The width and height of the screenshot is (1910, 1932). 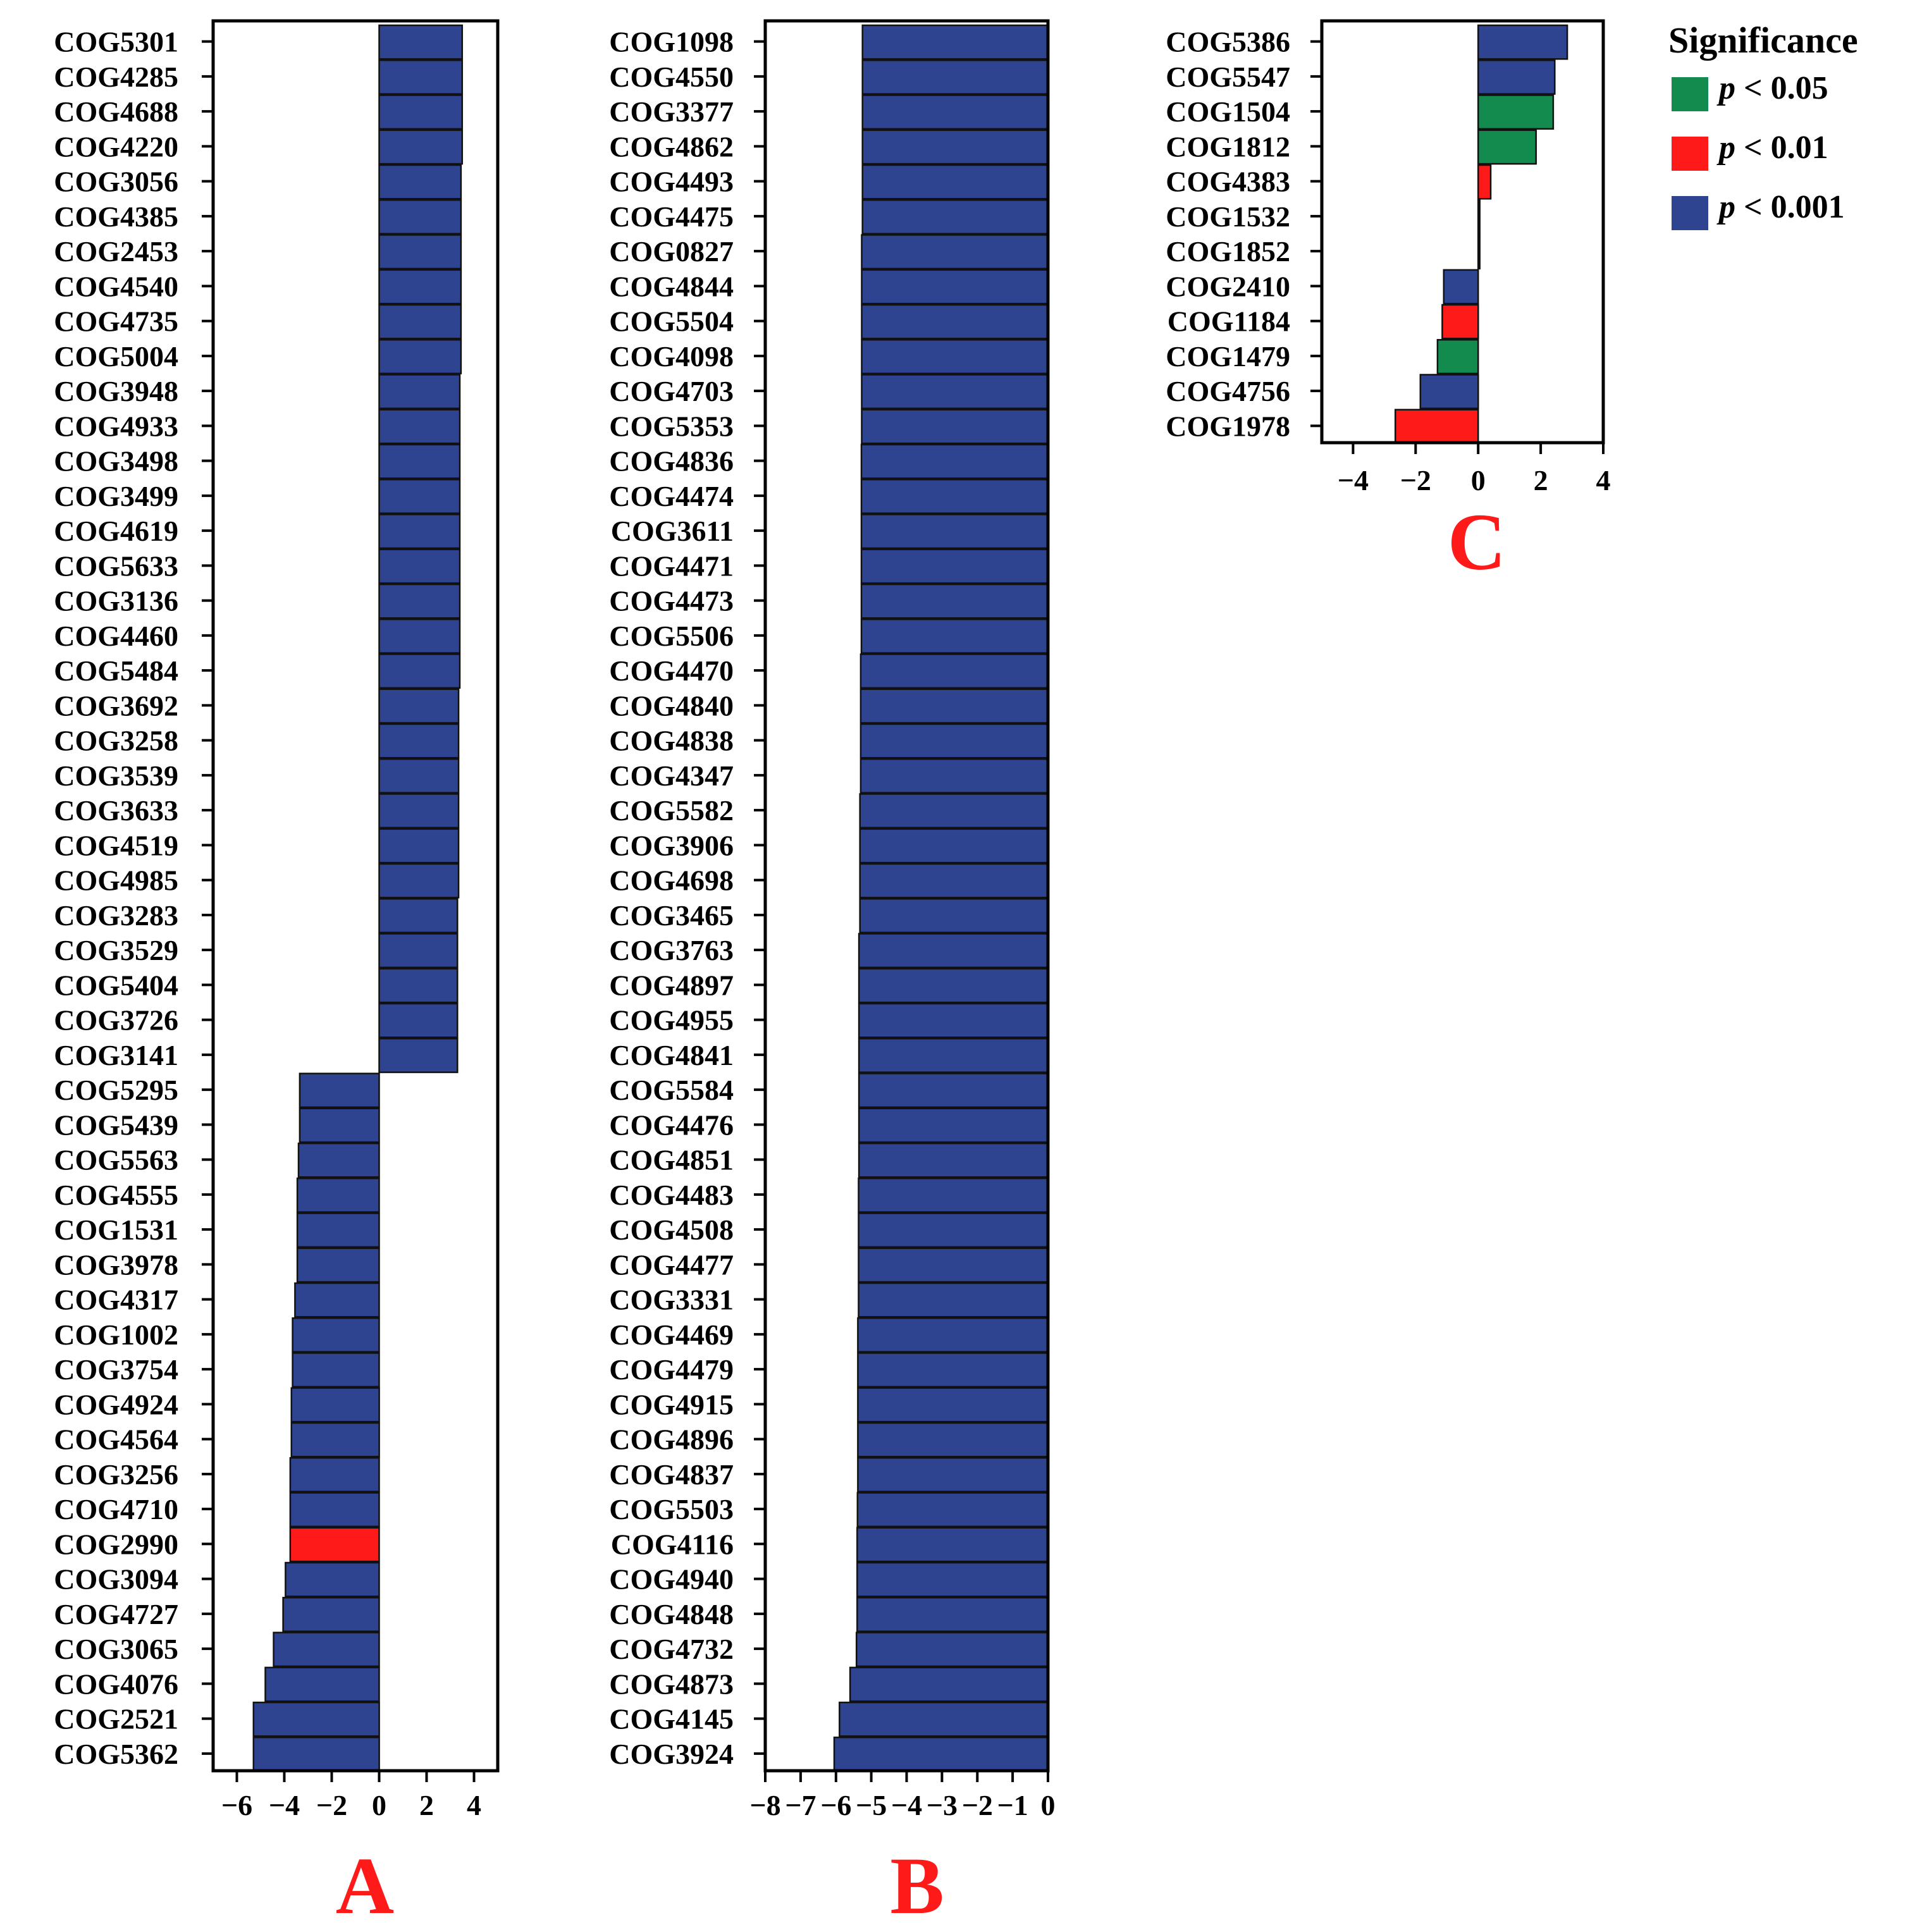 I want to click on category-label: COG4838, so click(x=671, y=741).